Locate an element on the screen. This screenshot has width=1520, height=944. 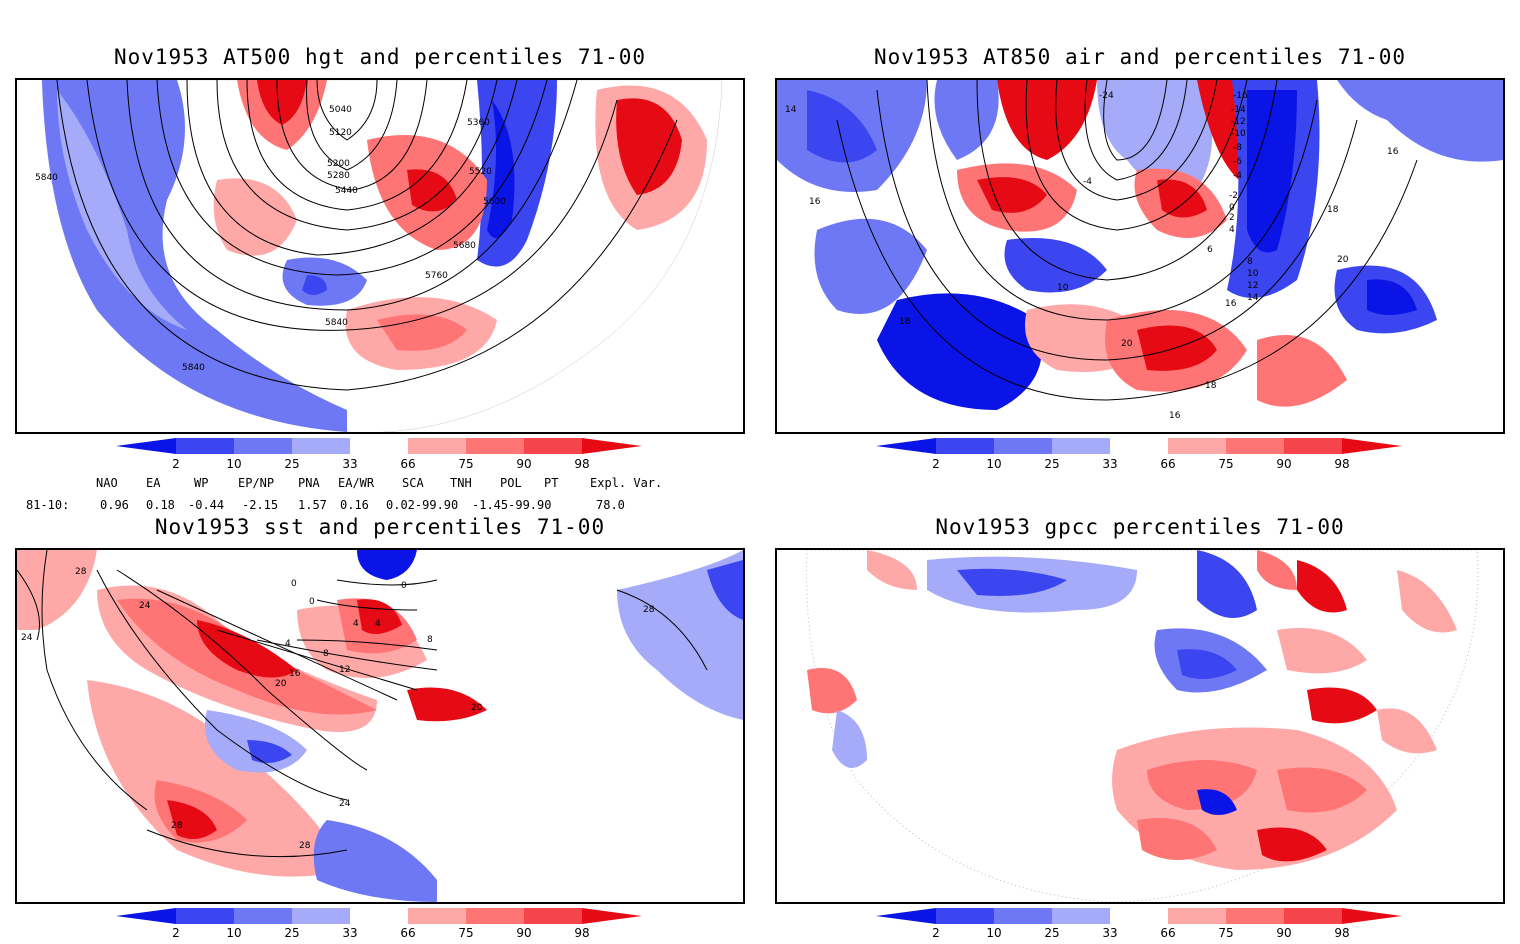
index-row-label: 81-10: is located at coordinates (48, 505).